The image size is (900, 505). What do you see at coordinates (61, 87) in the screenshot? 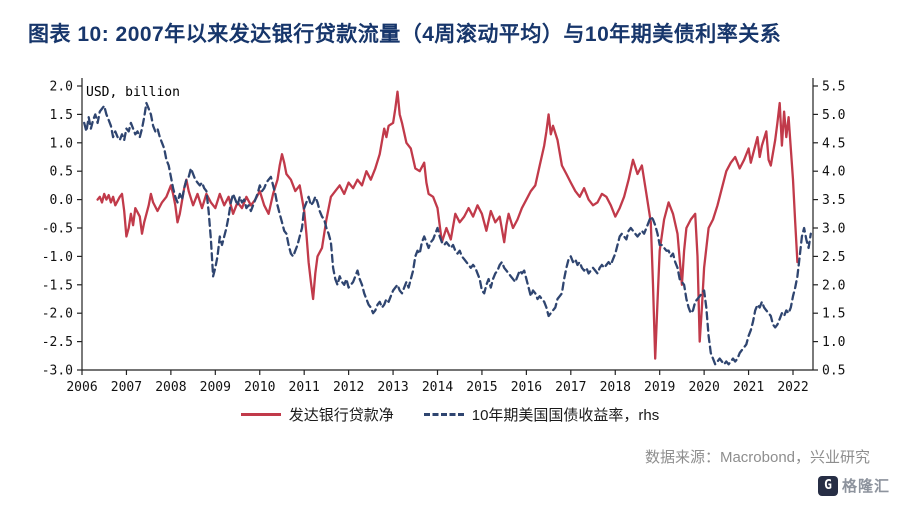
I see `left-tick-label: 2.0` at bounding box center [61, 87].